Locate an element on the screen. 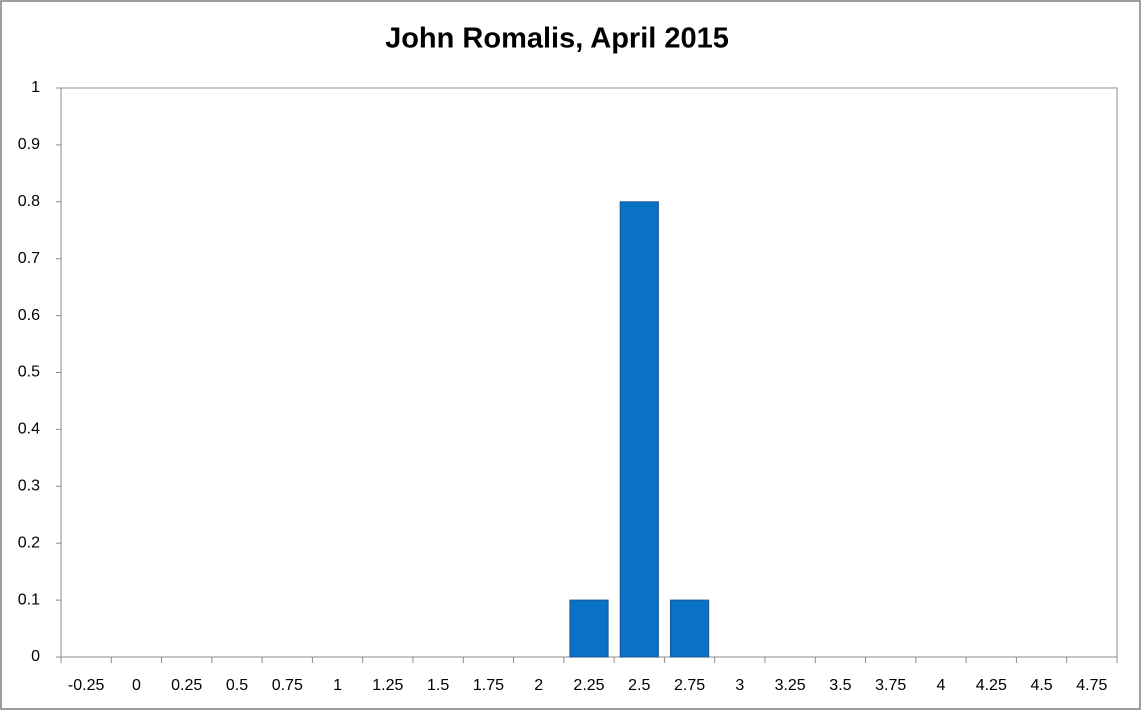 The width and height of the screenshot is (1142, 711). x-tick-label: 2 is located at coordinates (538, 685).